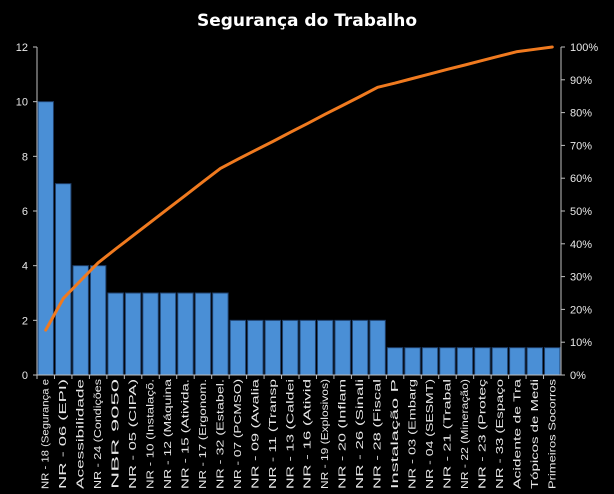 The image size is (614, 494). I want to click on category-label: NR - 24 (Condições, so click(98, 434).